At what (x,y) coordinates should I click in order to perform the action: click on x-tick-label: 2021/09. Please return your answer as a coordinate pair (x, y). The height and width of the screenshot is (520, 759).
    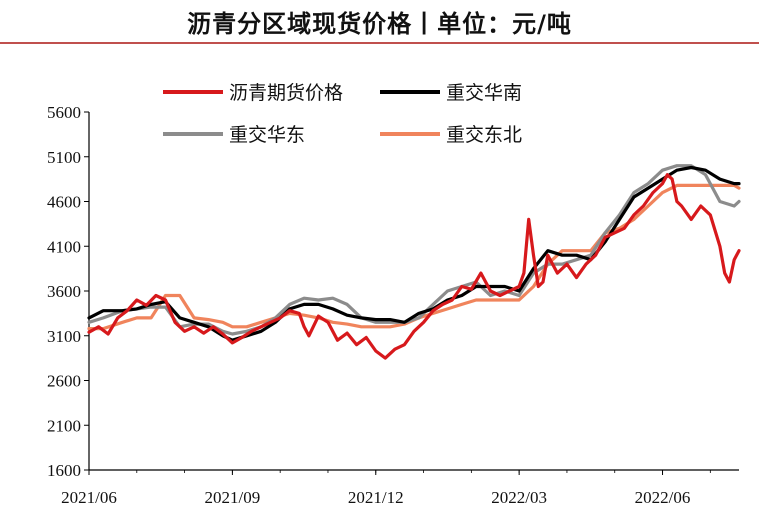
    Looking at the image, I should click on (233, 497).